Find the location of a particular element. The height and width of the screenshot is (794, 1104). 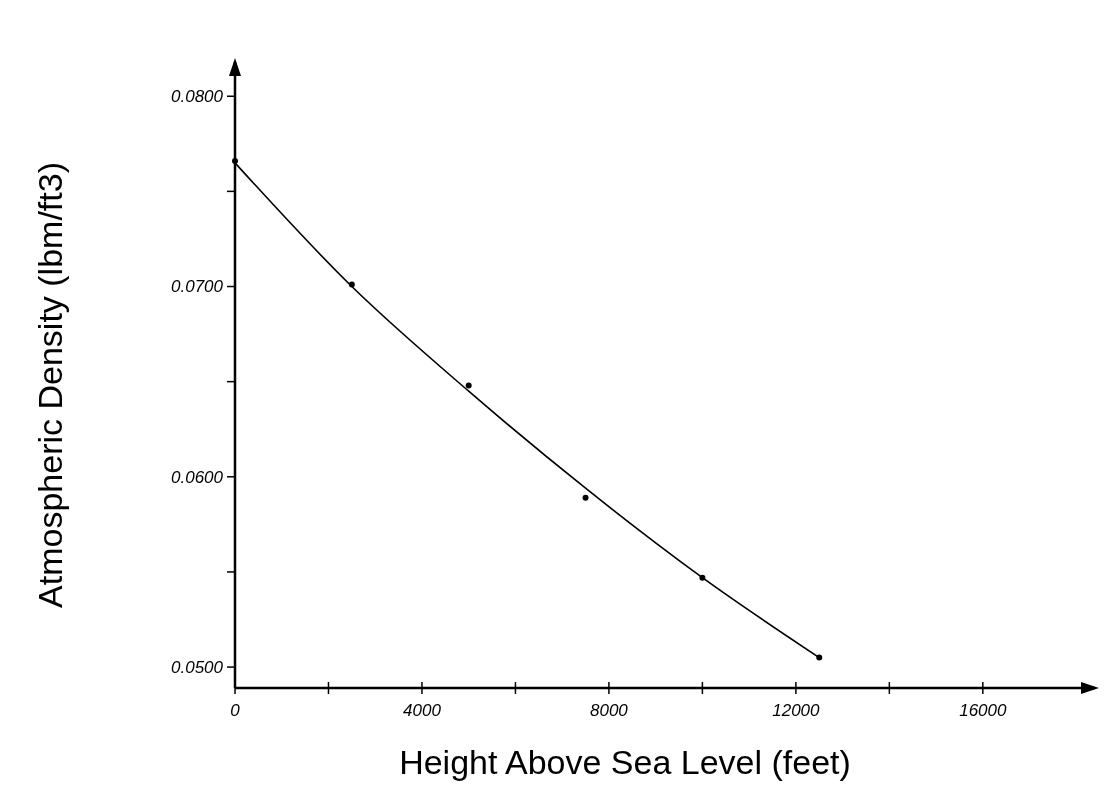

y-tick-label: 0.0800 is located at coordinates (197, 97).